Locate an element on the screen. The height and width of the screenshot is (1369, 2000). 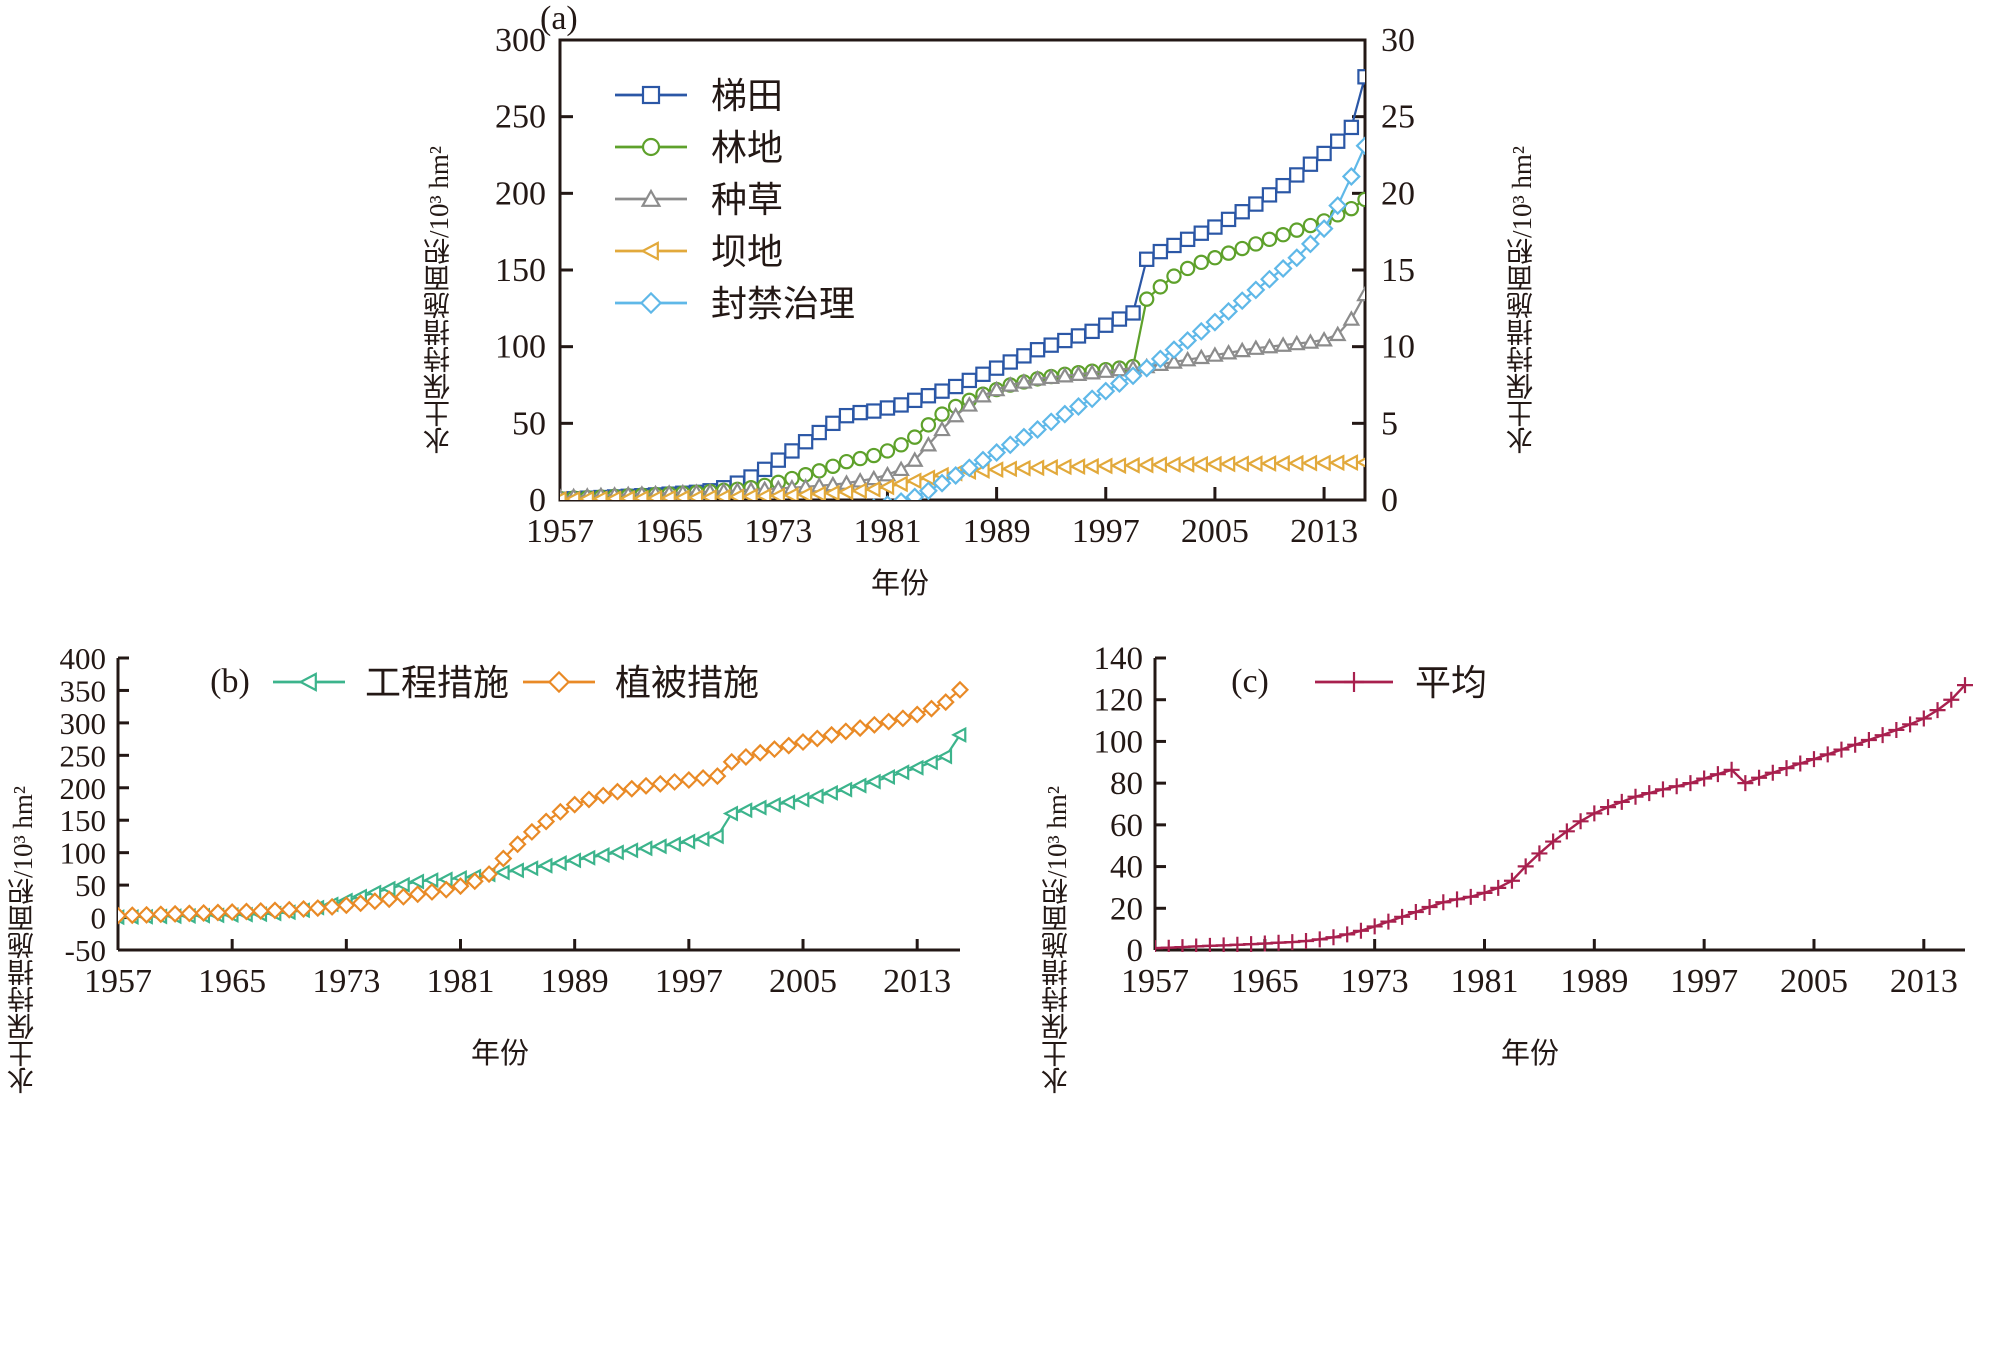
panel-c-xtick: 1965 is located at coordinates (1265, 981).